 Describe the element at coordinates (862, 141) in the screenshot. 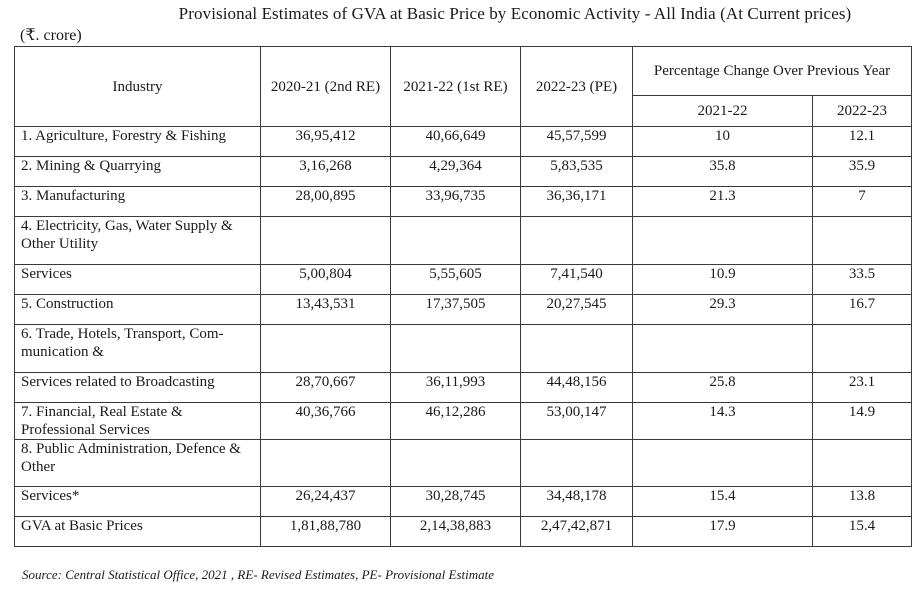

I see `pct-2022-23: 12.1` at that location.